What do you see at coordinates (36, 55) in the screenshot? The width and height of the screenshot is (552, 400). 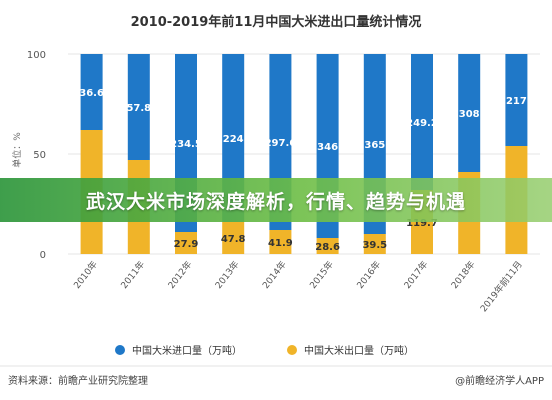 I see `y-tick-label: 100` at bounding box center [36, 55].